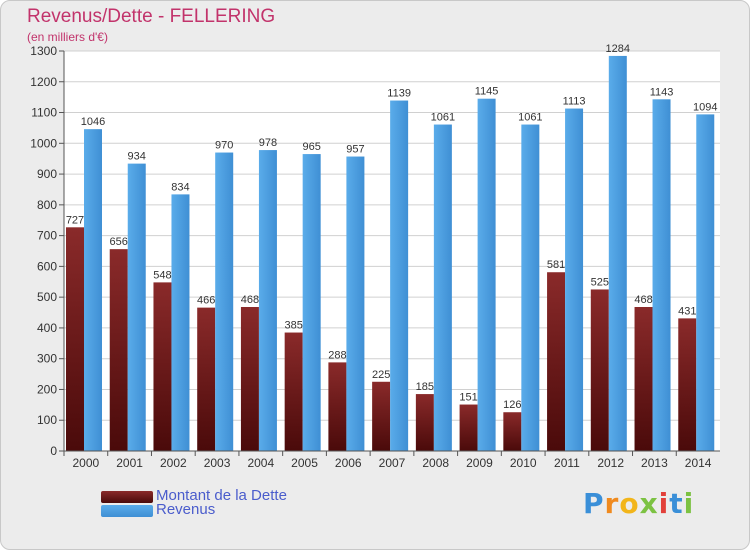 Image resolution: width=750 pixels, height=550 pixels. What do you see at coordinates (311, 147) in the screenshot?
I see `data-label-revenus: 965` at bounding box center [311, 147].